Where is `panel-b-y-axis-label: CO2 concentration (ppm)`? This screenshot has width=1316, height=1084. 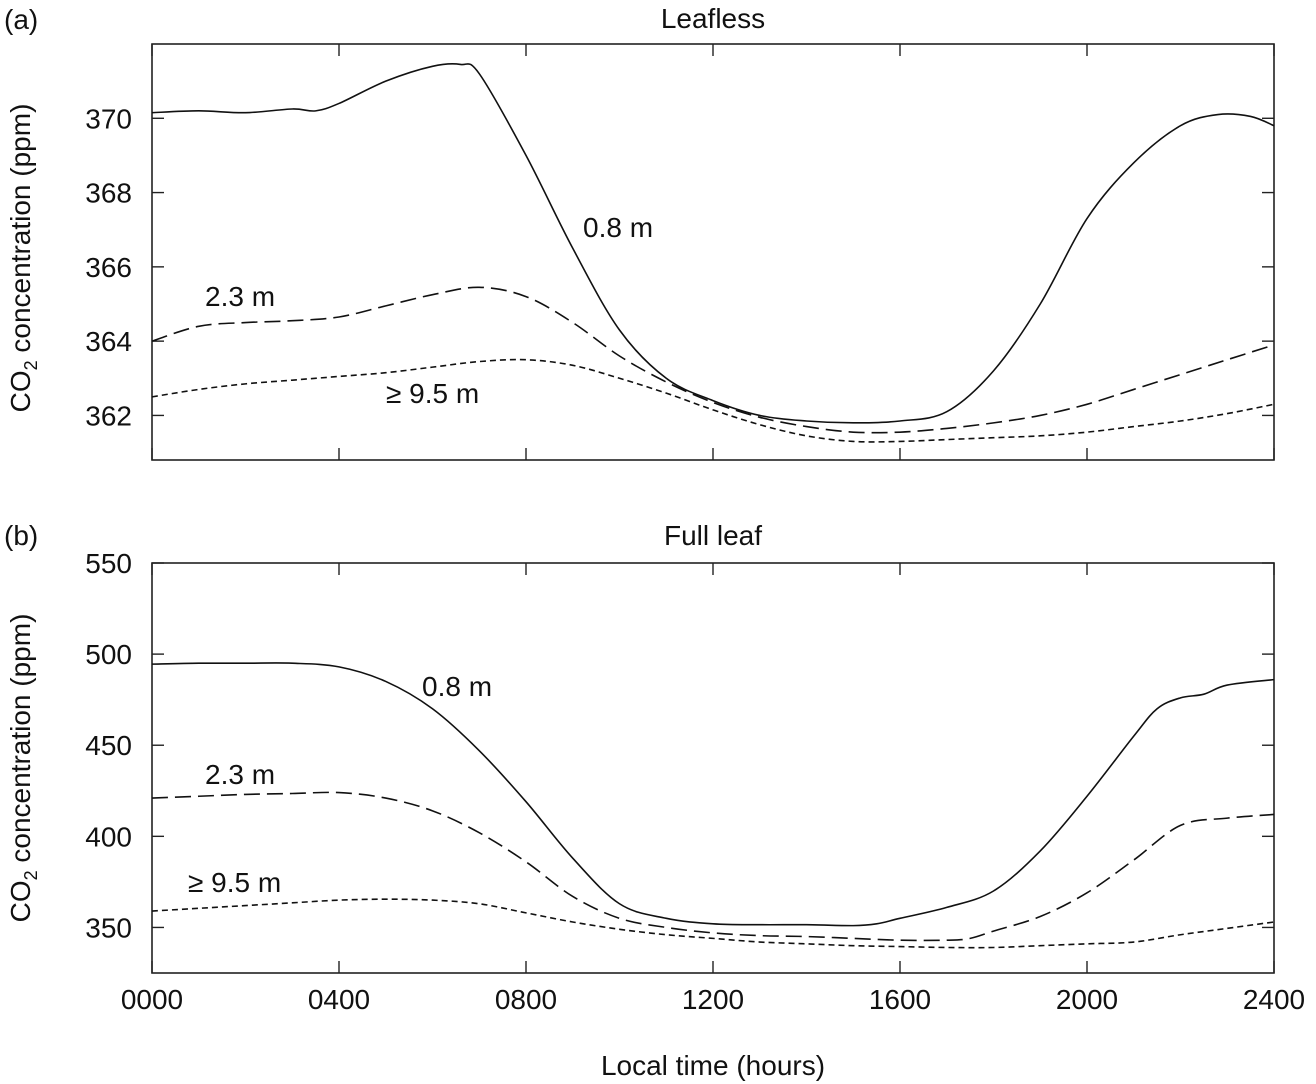
panel-b-y-axis-label: CO2 concentration (ppm) is located at coordinates (23, 768).